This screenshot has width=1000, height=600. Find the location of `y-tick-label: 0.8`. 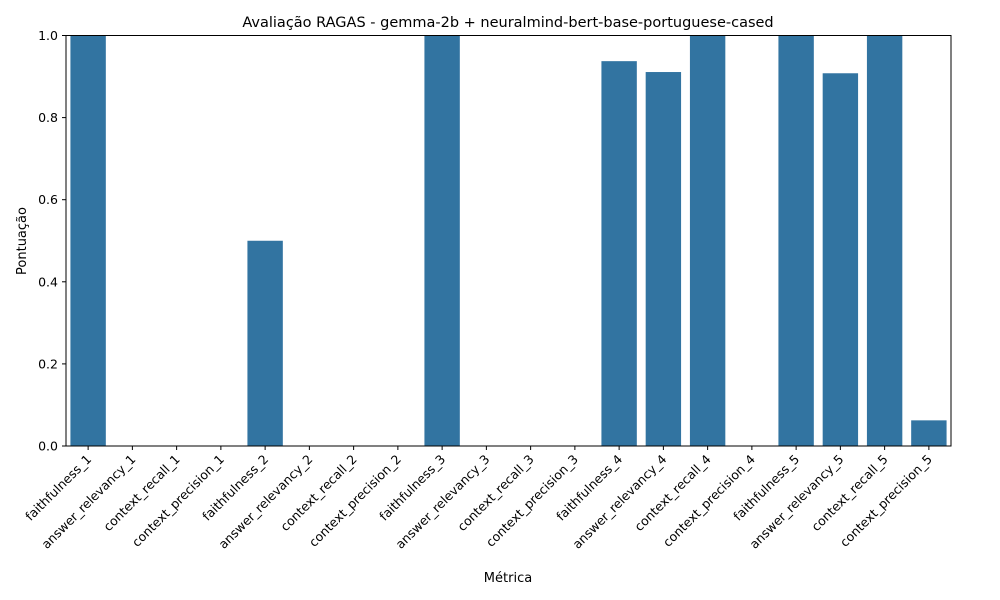

y-tick-label: 0.8 is located at coordinates (48, 117).